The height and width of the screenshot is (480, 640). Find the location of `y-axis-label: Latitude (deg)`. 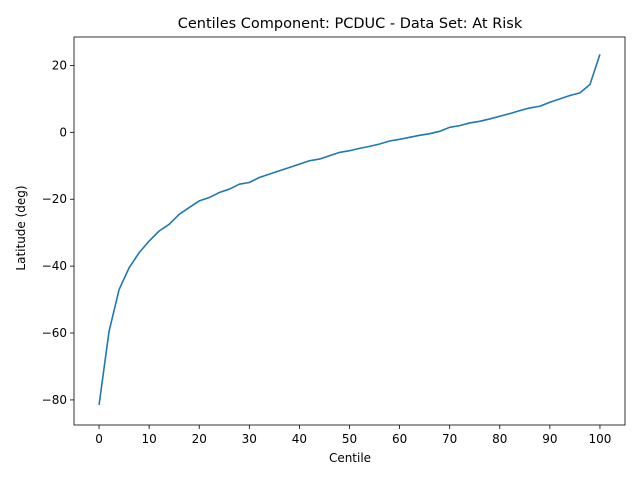

y-axis-label: Latitude (deg) is located at coordinates (21, 227).